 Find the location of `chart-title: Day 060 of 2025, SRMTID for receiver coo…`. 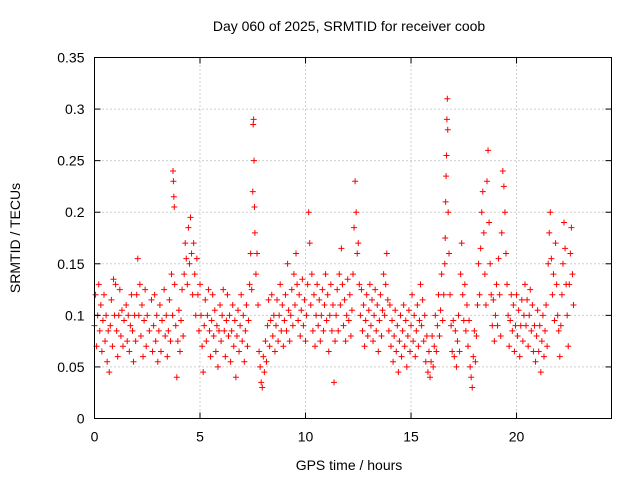

chart-title: Day 060 of 2025, SRMTID for receiver coo… is located at coordinates (349, 26).